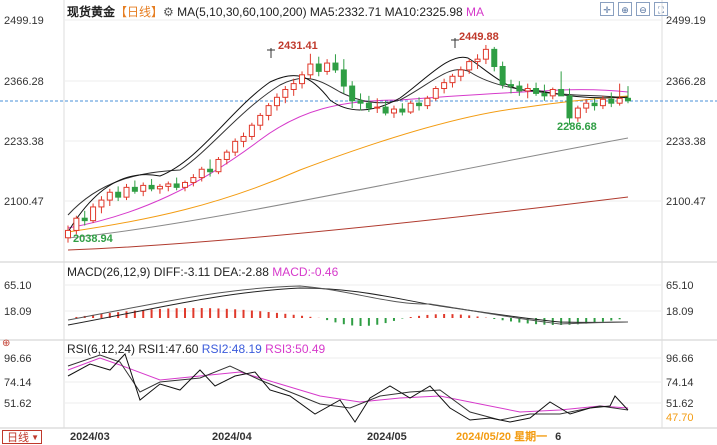  I want to click on rsi-params: RSI(6,12,24), so click(101, 349).